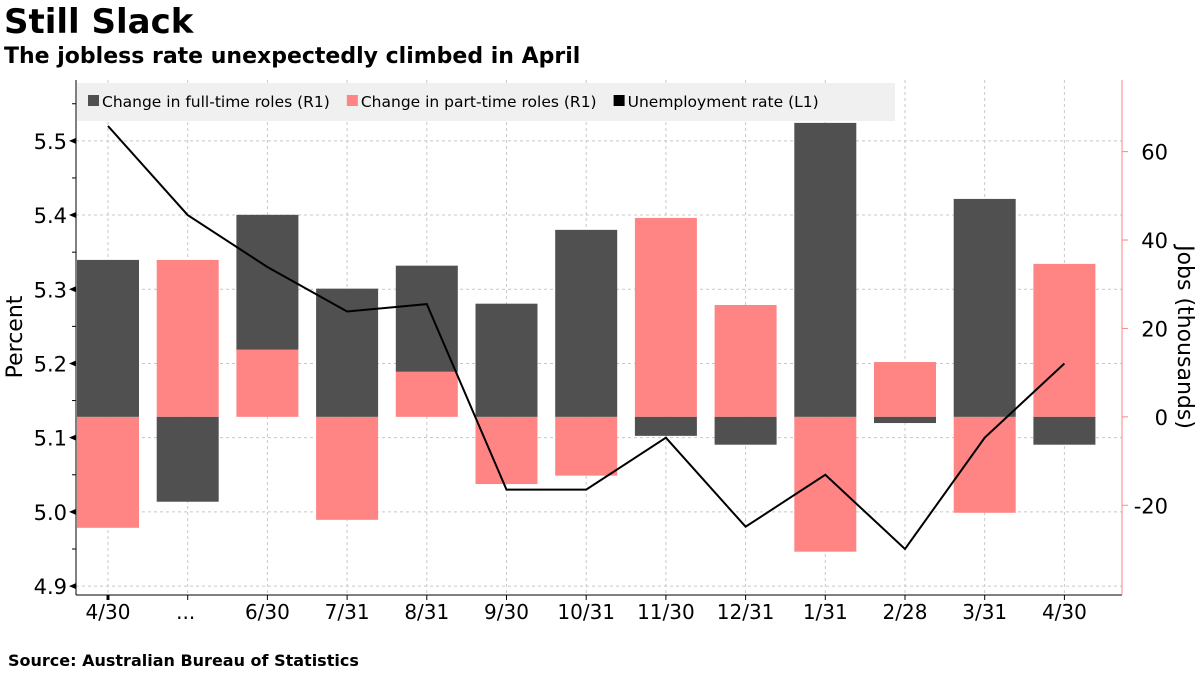 This screenshot has height=675, width=1200. Describe the element at coordinates (1151, 506) in the screenshot. I see `right-tick-label: -20` at that location.